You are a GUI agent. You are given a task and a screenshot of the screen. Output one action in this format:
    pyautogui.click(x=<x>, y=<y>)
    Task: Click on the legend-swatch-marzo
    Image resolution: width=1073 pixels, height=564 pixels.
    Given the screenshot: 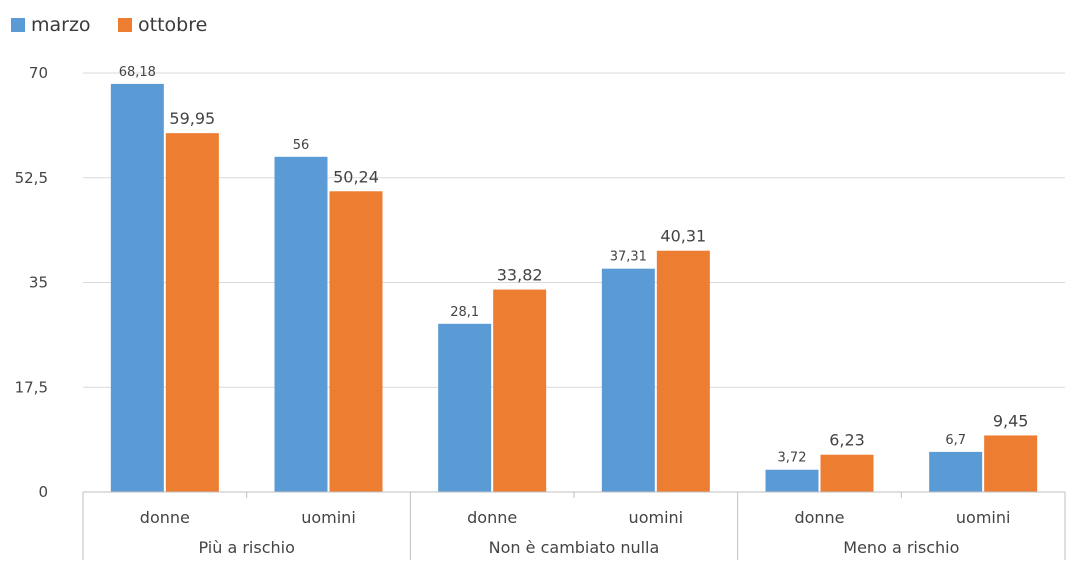 What is the action you would take?
    pyautogui.click(x=18, y=25)
    